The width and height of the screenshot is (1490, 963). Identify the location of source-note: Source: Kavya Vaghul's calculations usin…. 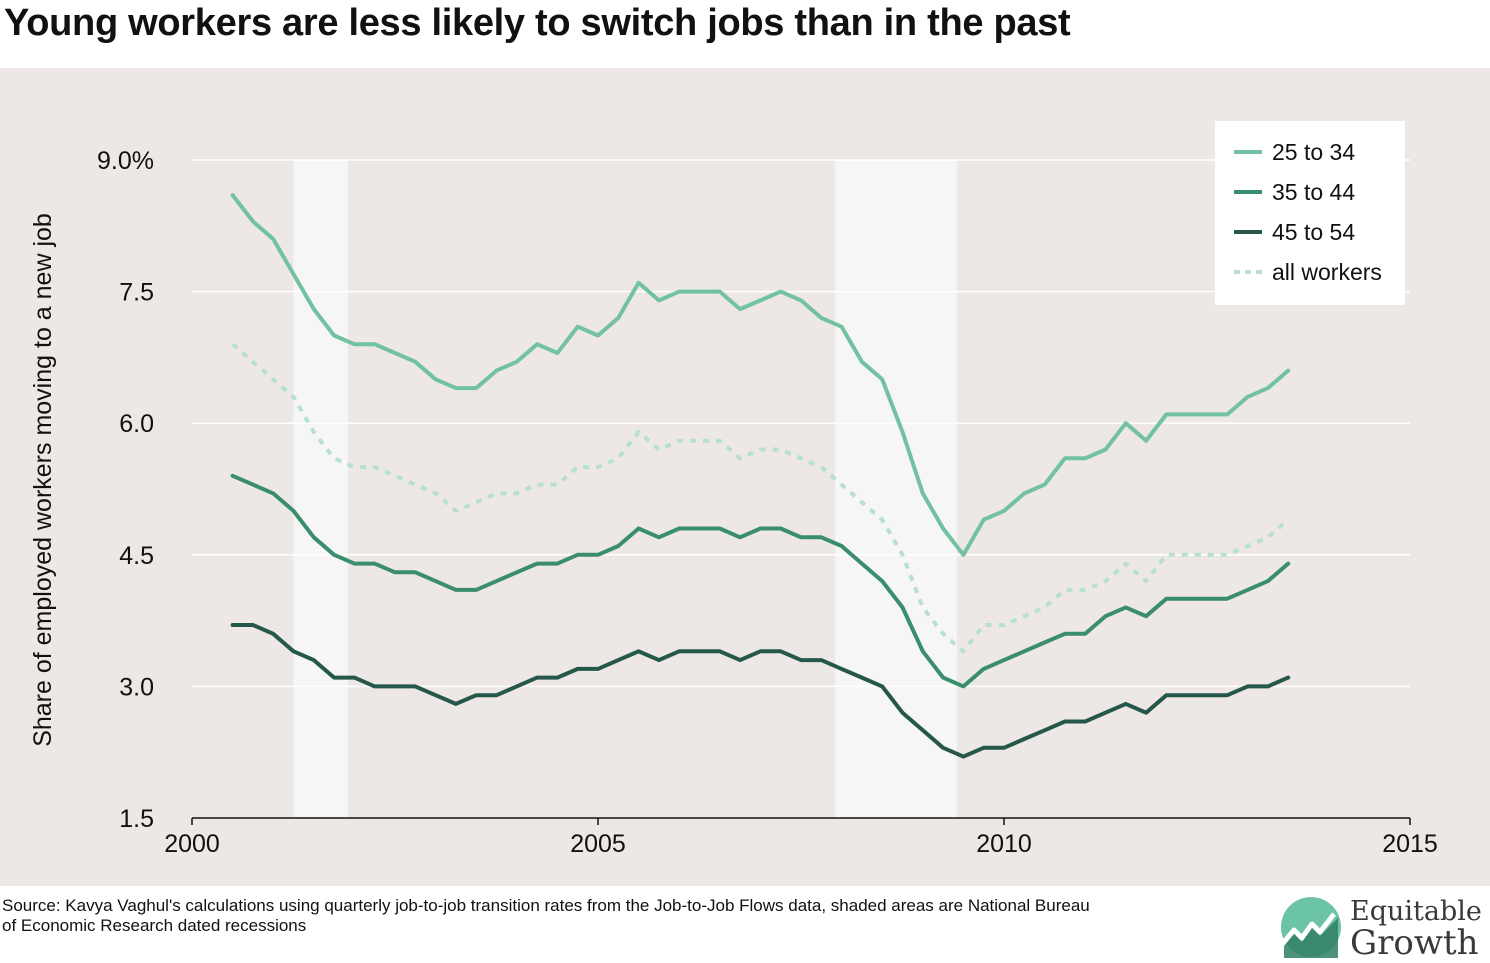
(546, 915).